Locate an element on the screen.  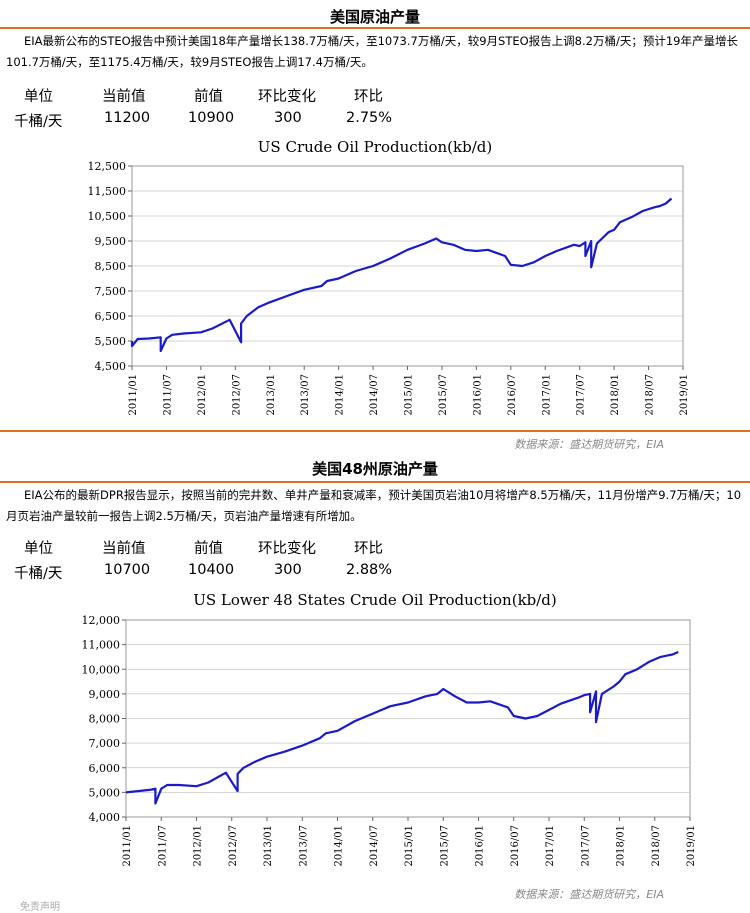
y-tick-label: 4,500 is located at coordinates (111, 366).